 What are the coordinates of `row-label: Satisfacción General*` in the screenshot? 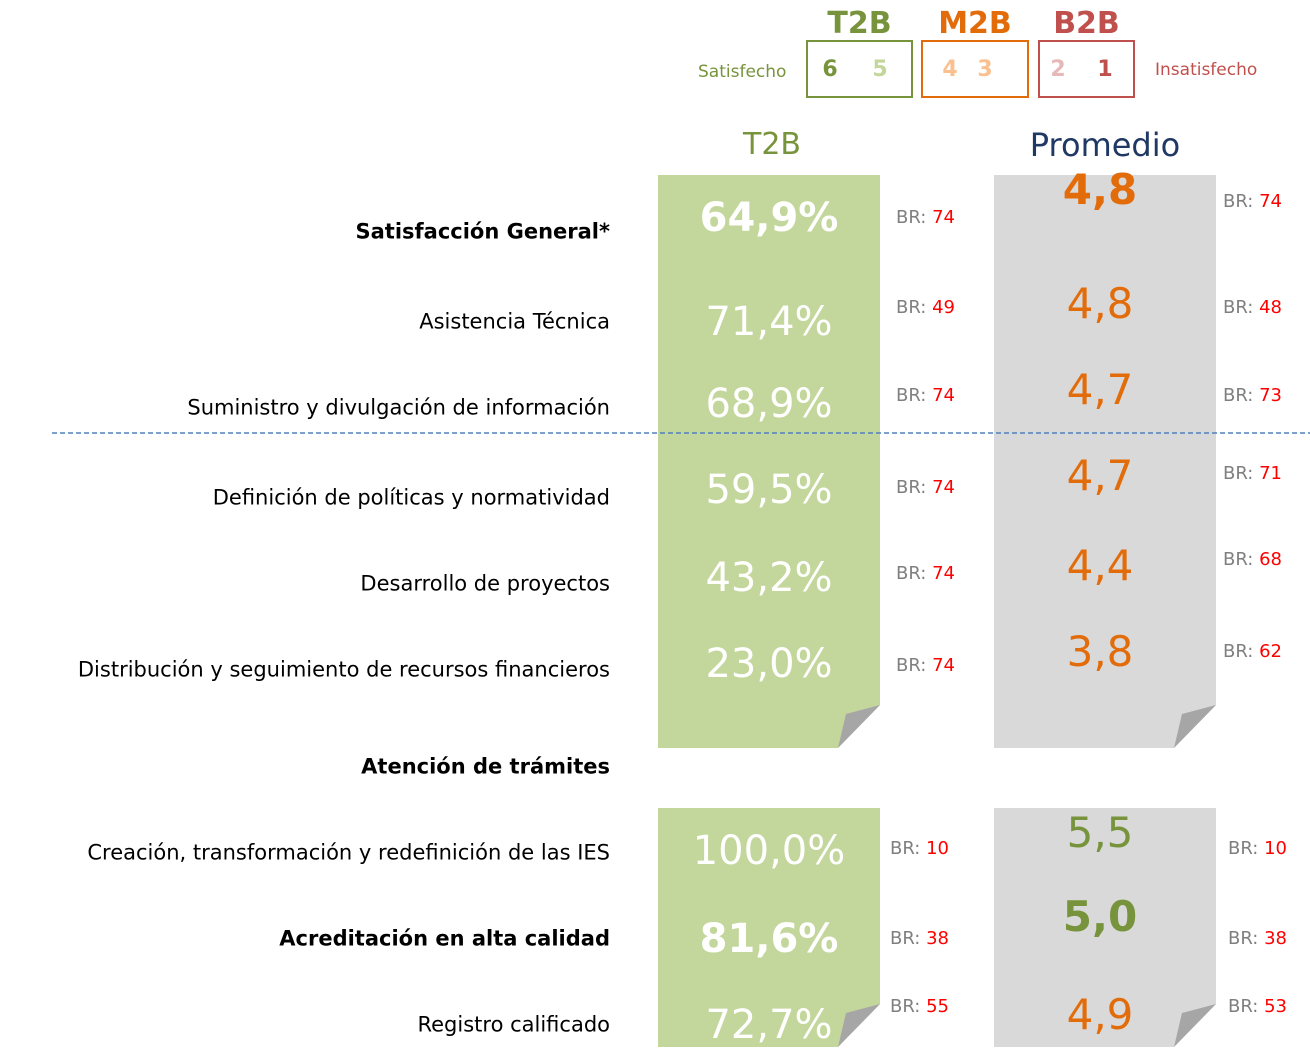 It's located at (482, 231).